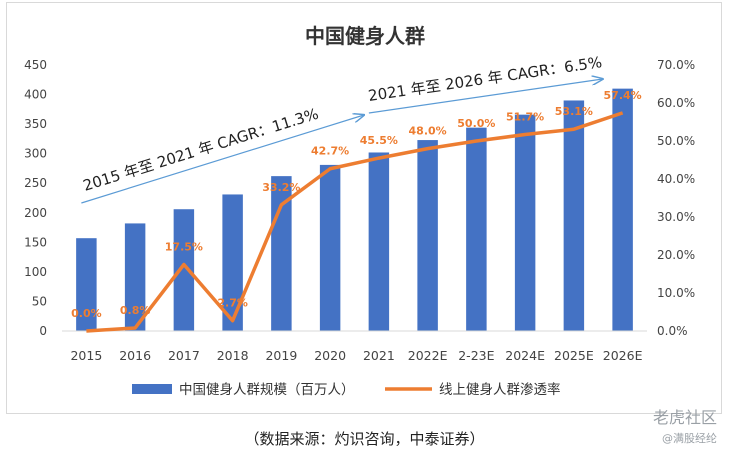  I want to click on line-data-label: 45.5%, so click(379, 140).